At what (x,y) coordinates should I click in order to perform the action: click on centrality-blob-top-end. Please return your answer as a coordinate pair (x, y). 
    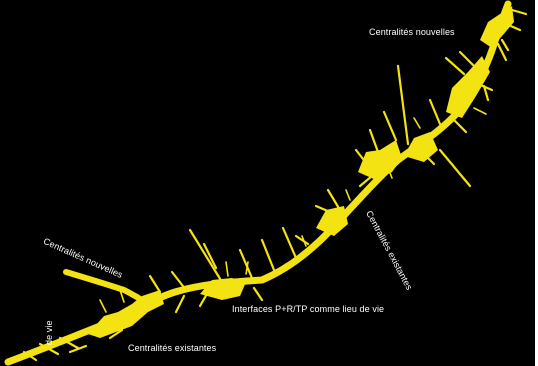
    Looking at the image, I should click on (497, 27).